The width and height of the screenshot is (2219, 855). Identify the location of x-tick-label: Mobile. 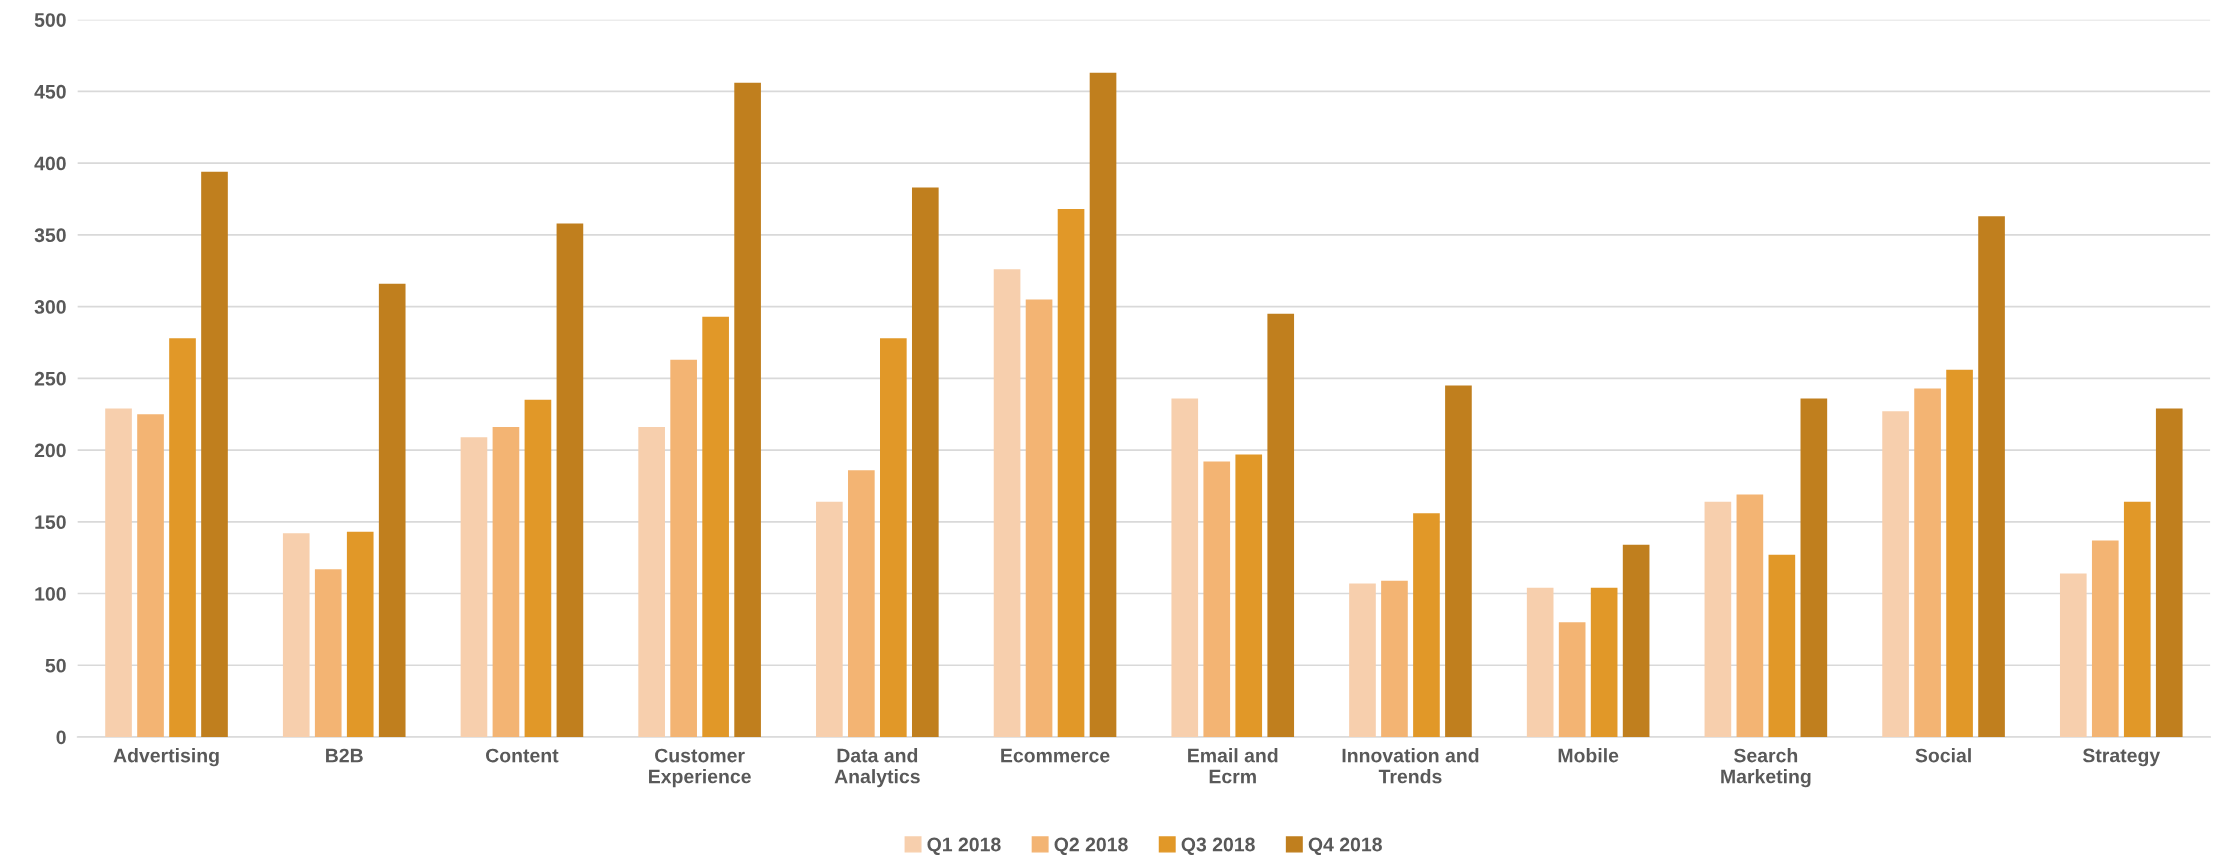
(1588, 755).